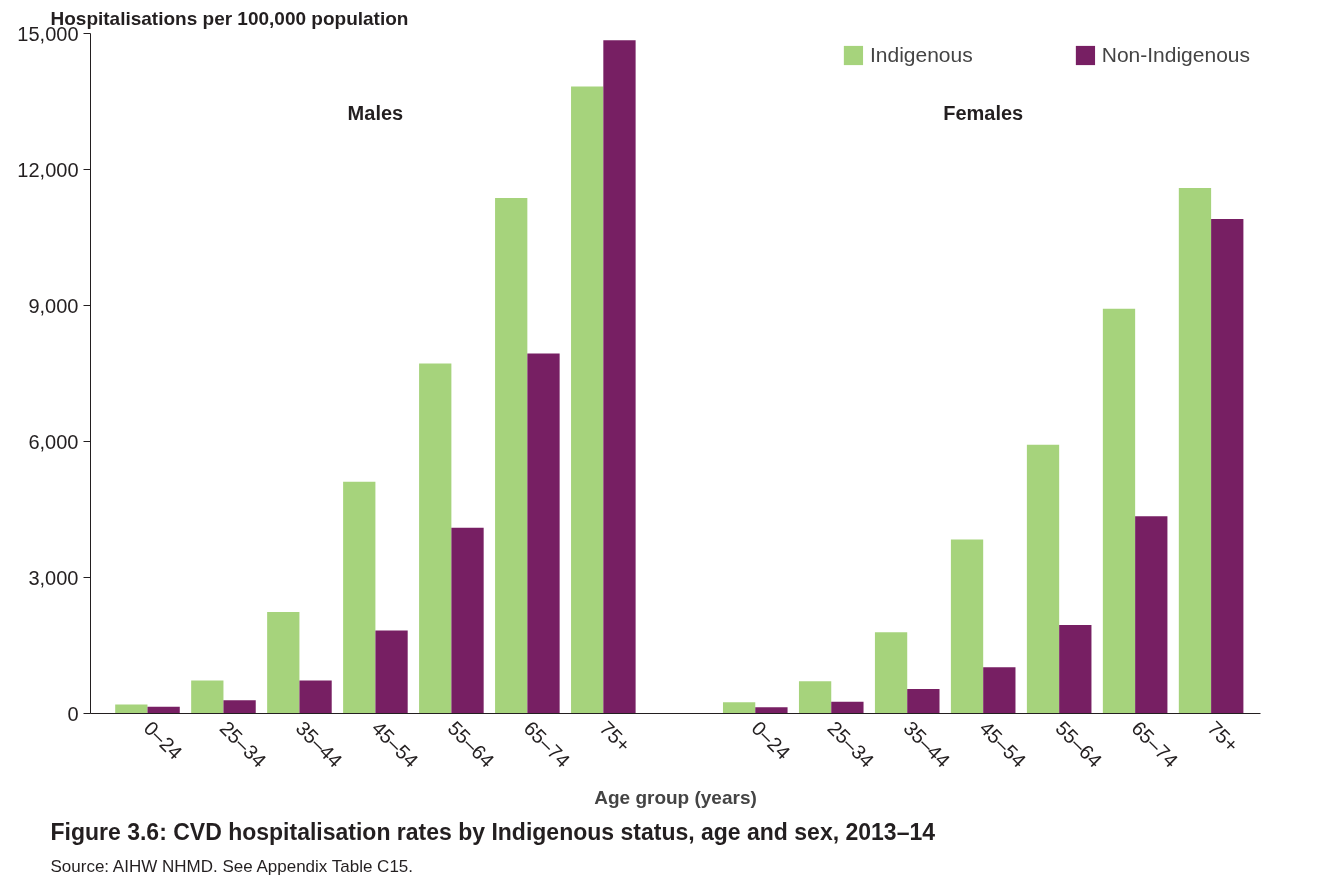 Image resolution: width=1325 pixels, height=896 pixels. I want to click on x-axis-title: Age group (years), so click(675, 798).